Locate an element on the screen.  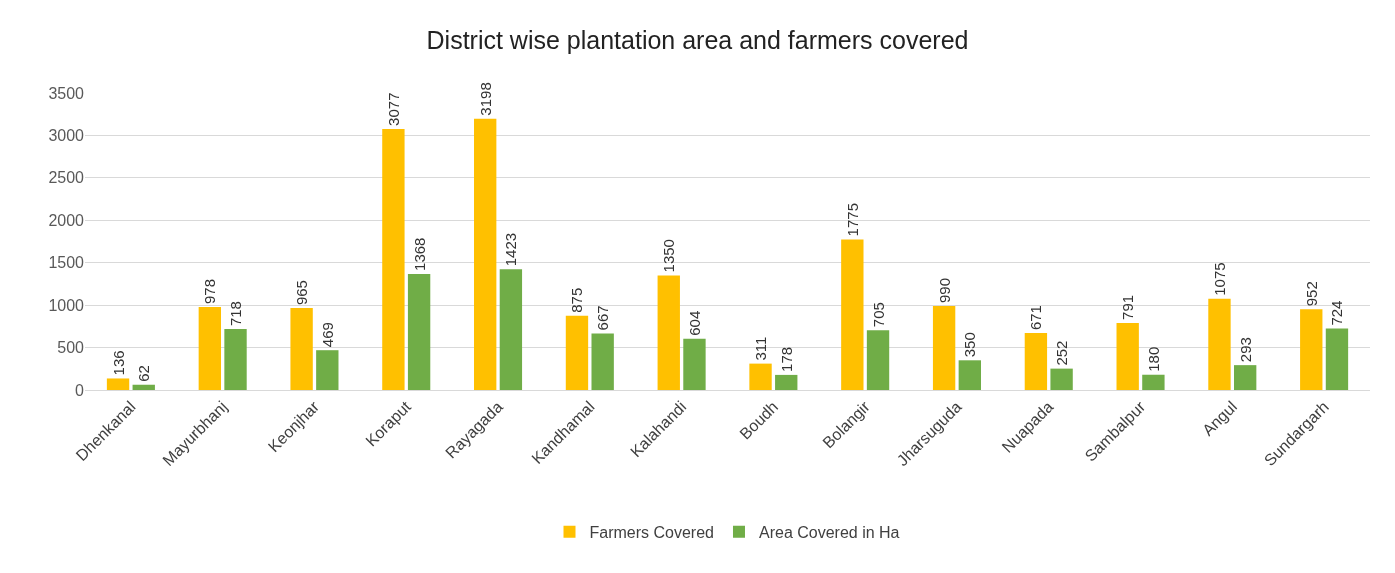
data-label: 1775 is located at coordinates (852, 220).